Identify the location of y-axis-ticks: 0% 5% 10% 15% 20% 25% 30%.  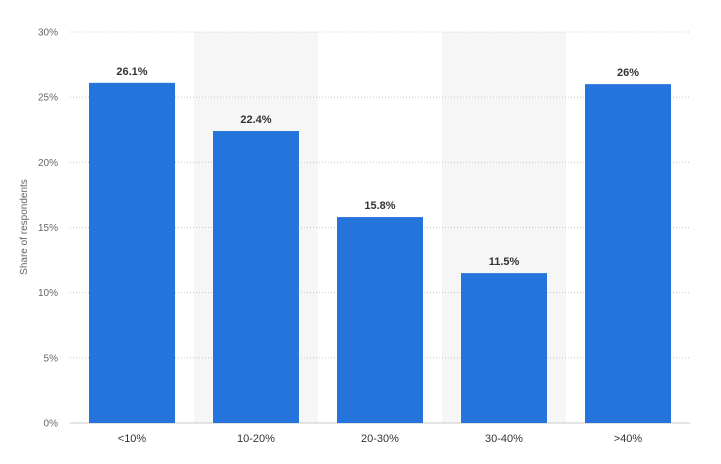
(48, 229).